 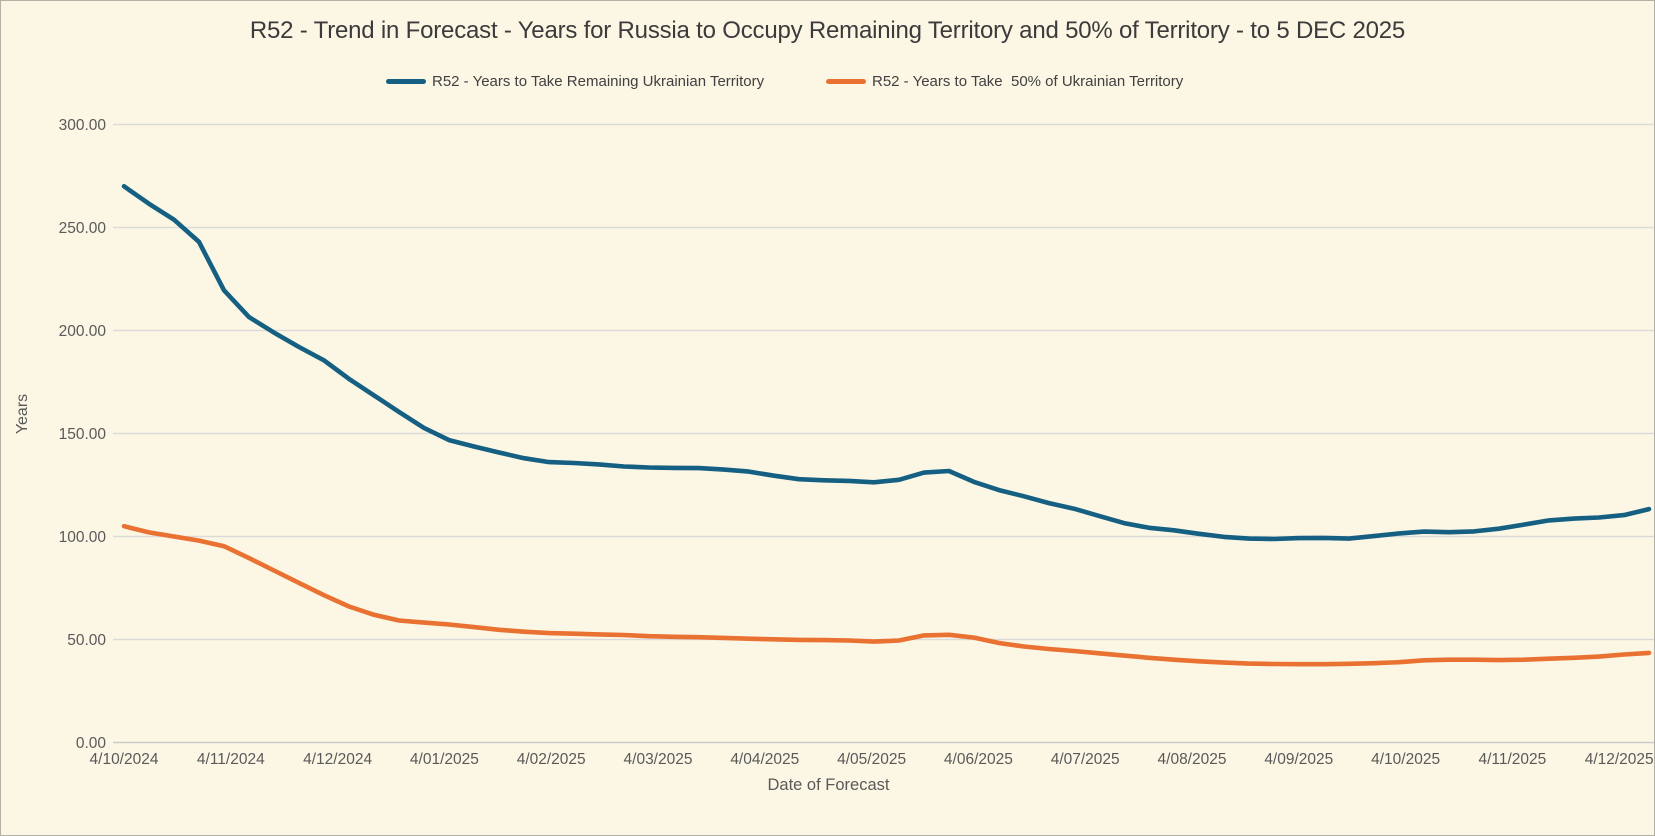 I want to click on x-tick-label: 4/11/2024, so click(x=231, y=759).